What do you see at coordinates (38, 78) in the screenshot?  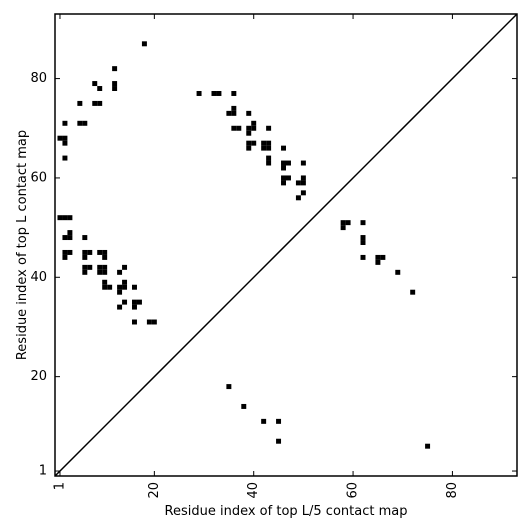 I see `y-tick-label: 80` at bounding box center [38, 78].